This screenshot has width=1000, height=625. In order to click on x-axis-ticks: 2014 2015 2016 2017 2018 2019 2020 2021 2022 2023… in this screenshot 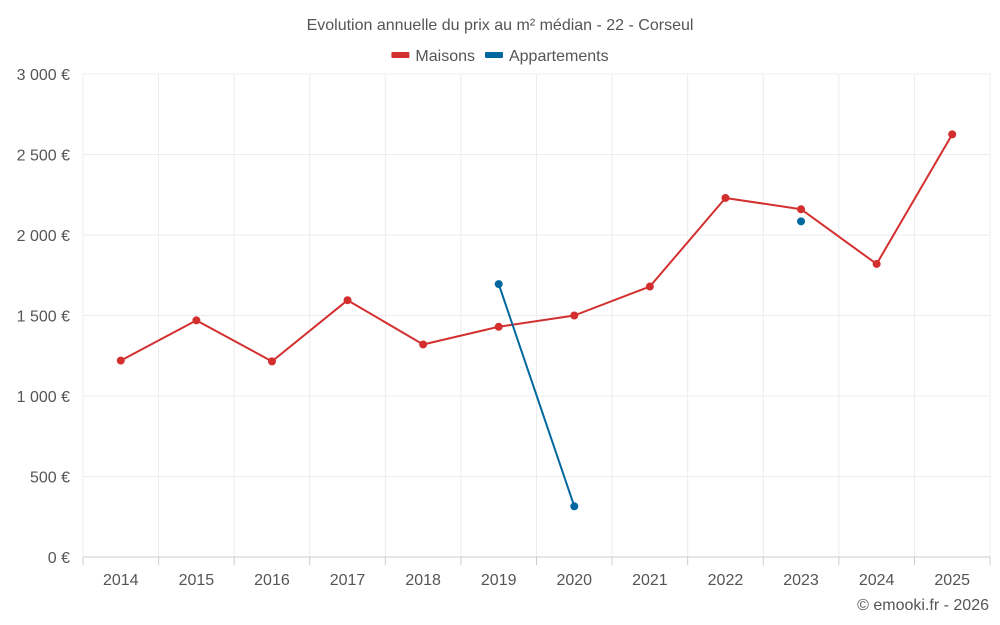, I will do `click(536, 573)`.